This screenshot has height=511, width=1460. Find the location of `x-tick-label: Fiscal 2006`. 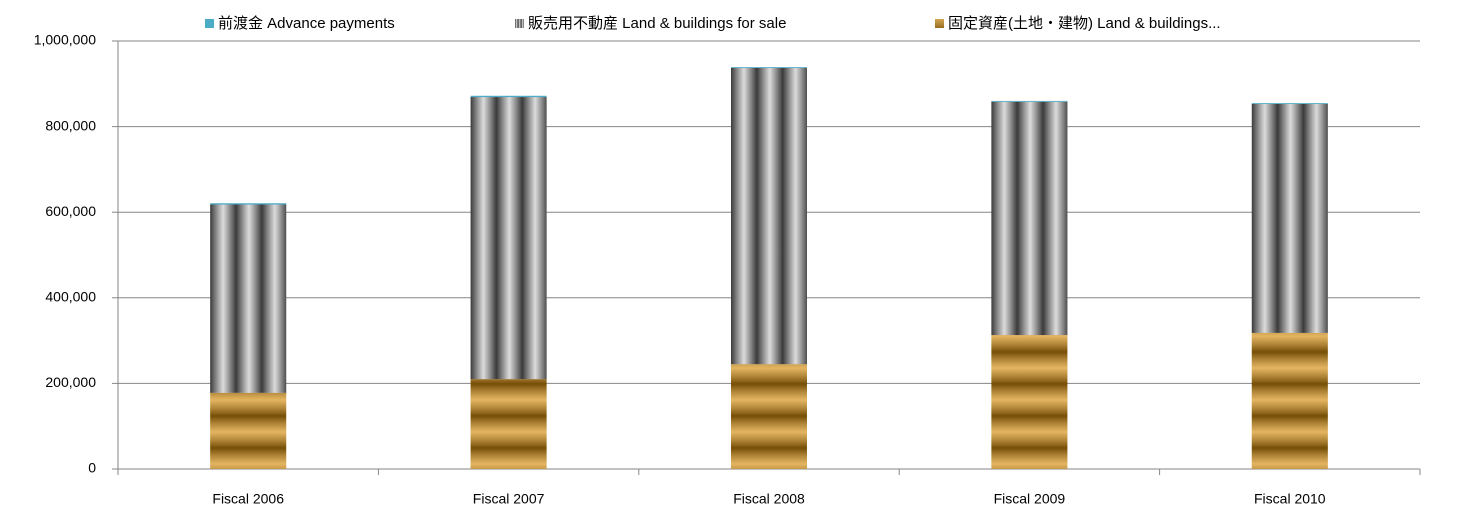

x-tick-label: Fiscal 2006 is located at coordinates (248, 499).